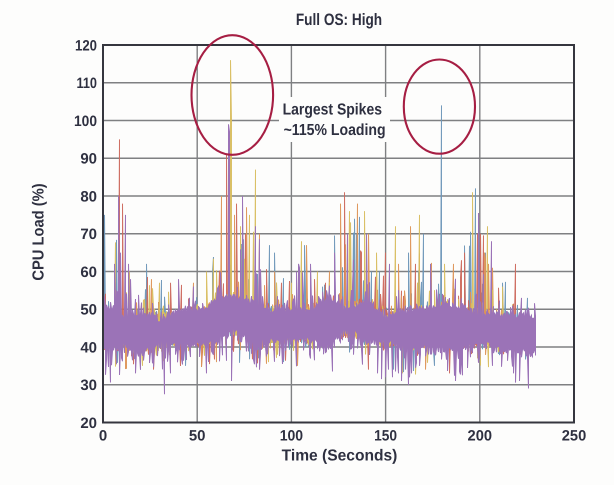 The width and height of the screenshot is (614, 485). I want to click on svg-text: Time (Seconds), so click(340, 456).